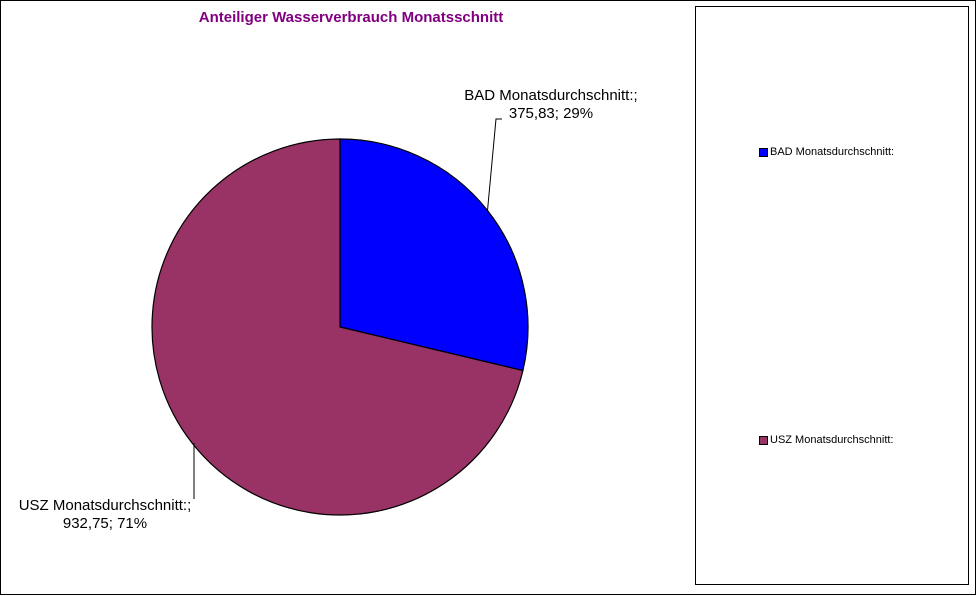 This screenshot has width=976, height=596. Describe the element at coordinates (832, 152) in the screenshot. I see `legend-label-bad: BAD Monatsdurchschnitt:` at that location.